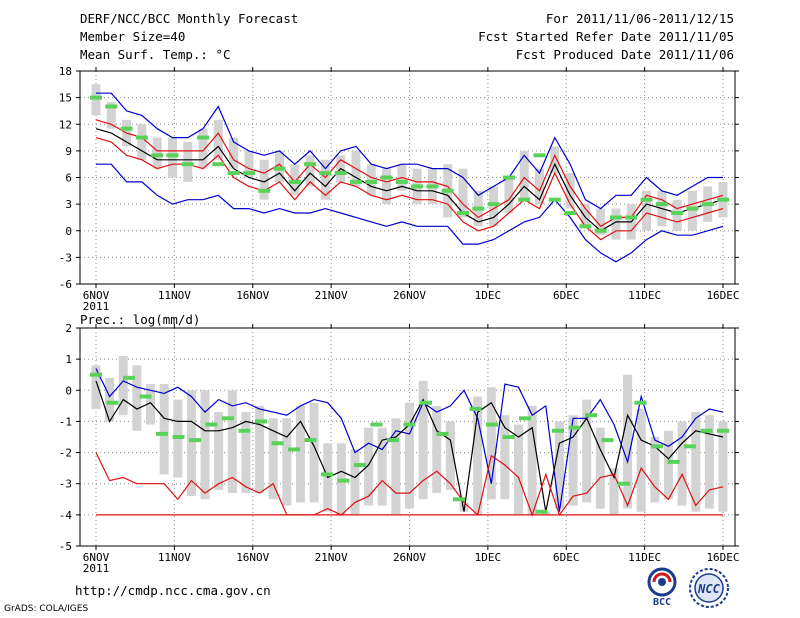 This screenshot has width=800, height=618. Describe the element at coordinates (709, 588) in the screenshot. I see `ncc-logo: NCC` at that location.